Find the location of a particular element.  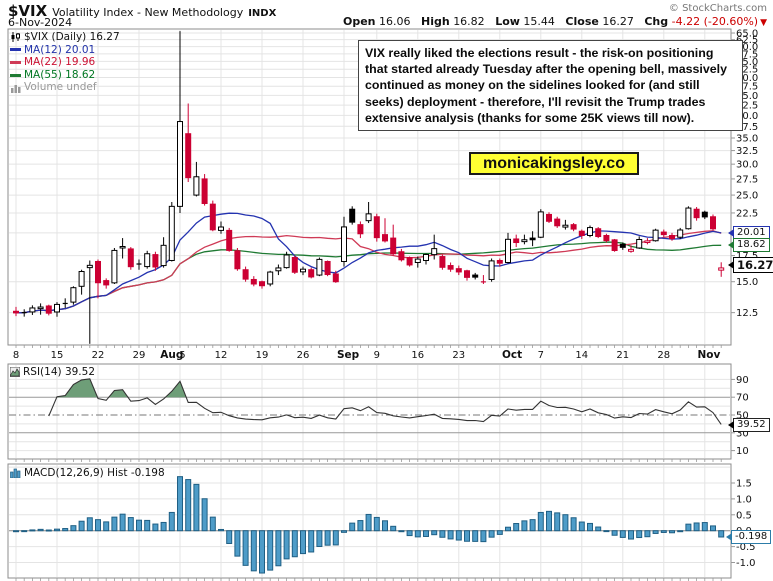

svg-text: 21 is located at coordinates (622, 355).